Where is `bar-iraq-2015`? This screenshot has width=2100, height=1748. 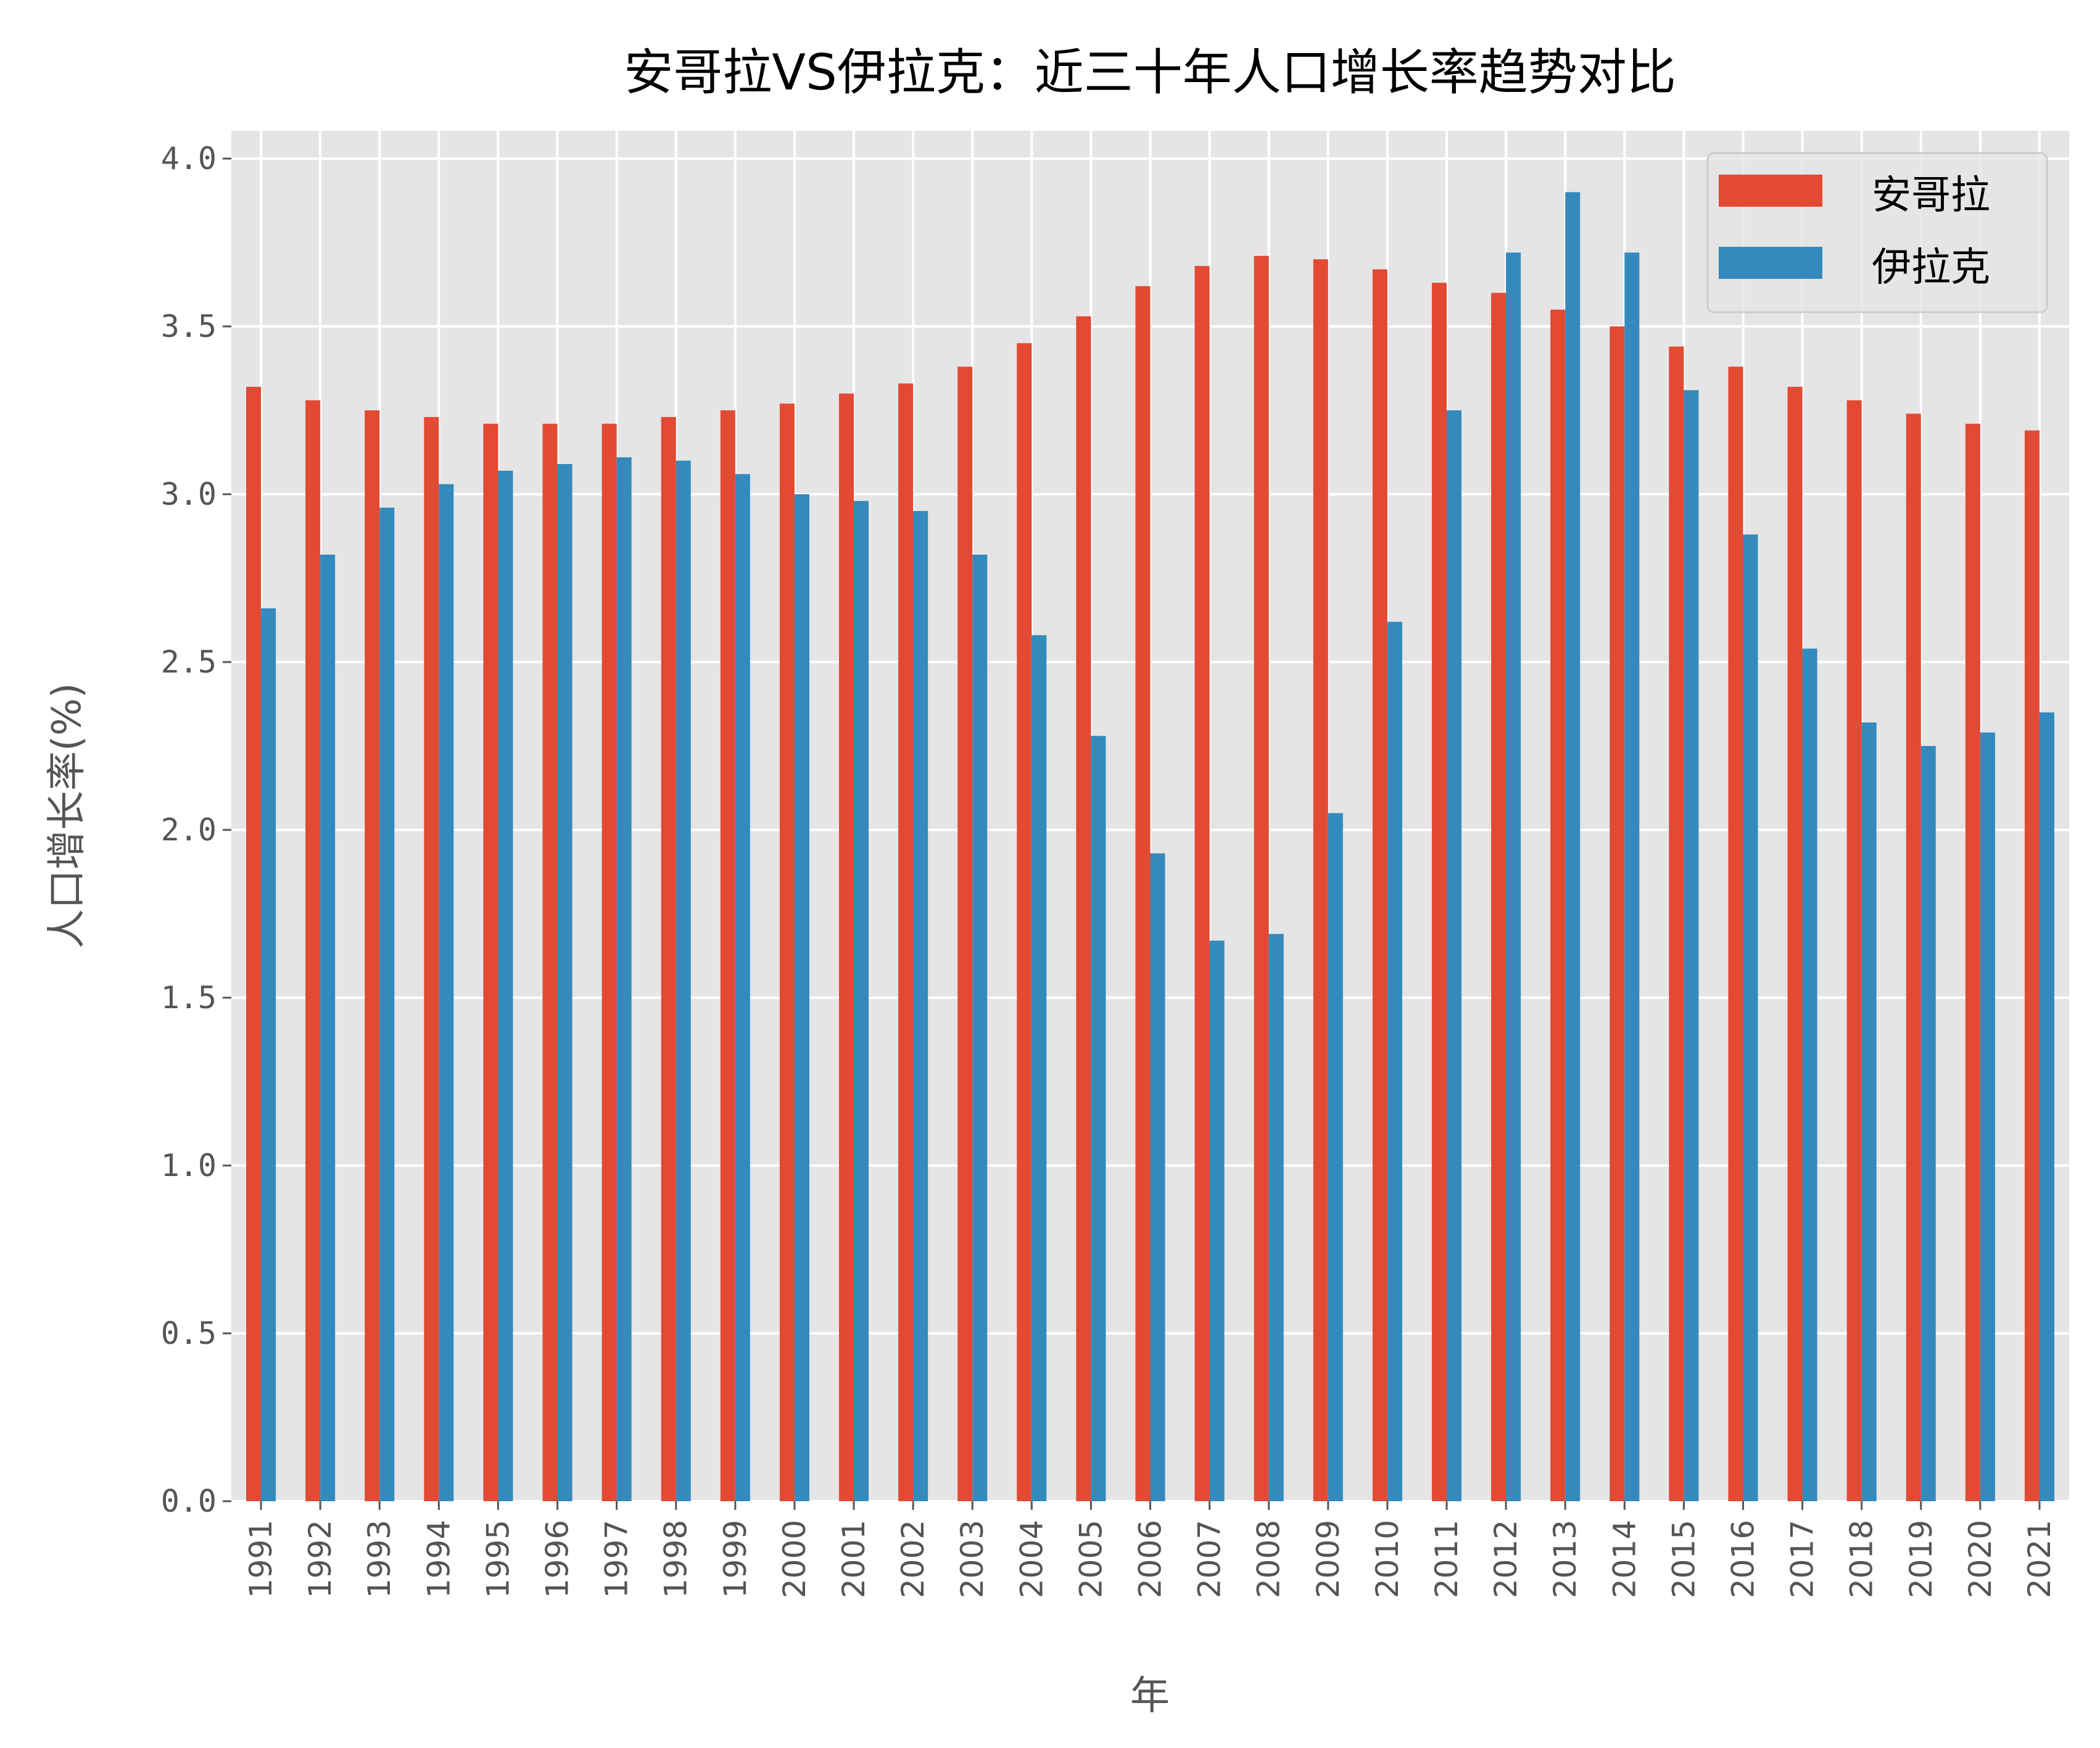 bar-iraq-2015 is located at coordinates (1691, 945).